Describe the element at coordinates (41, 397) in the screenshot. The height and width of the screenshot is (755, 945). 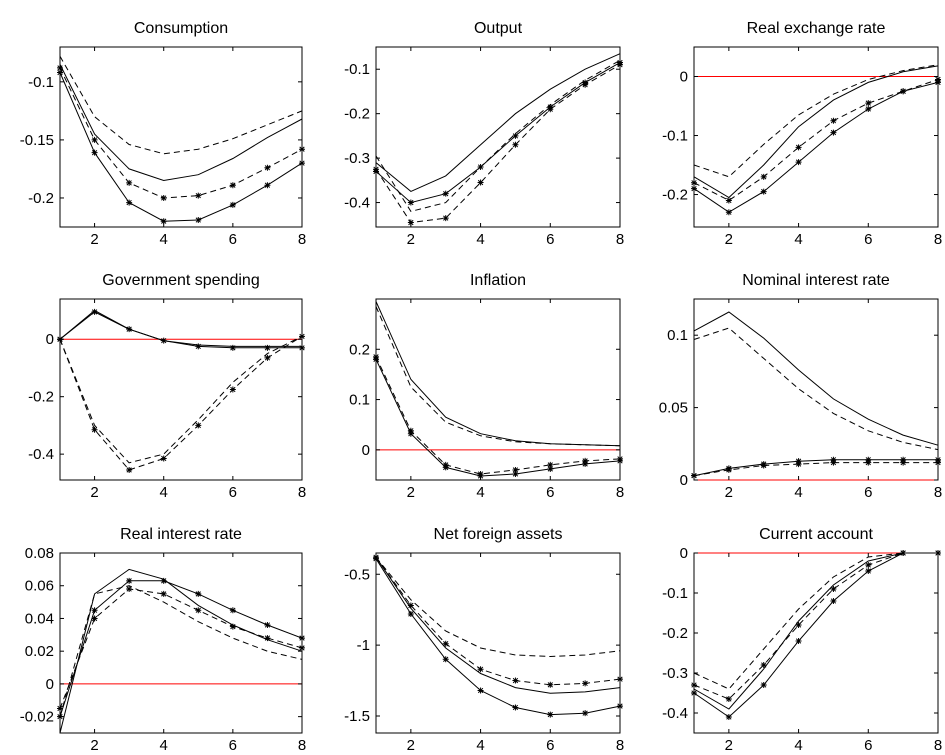
I see `y-tick-label: -0.2` at that location.